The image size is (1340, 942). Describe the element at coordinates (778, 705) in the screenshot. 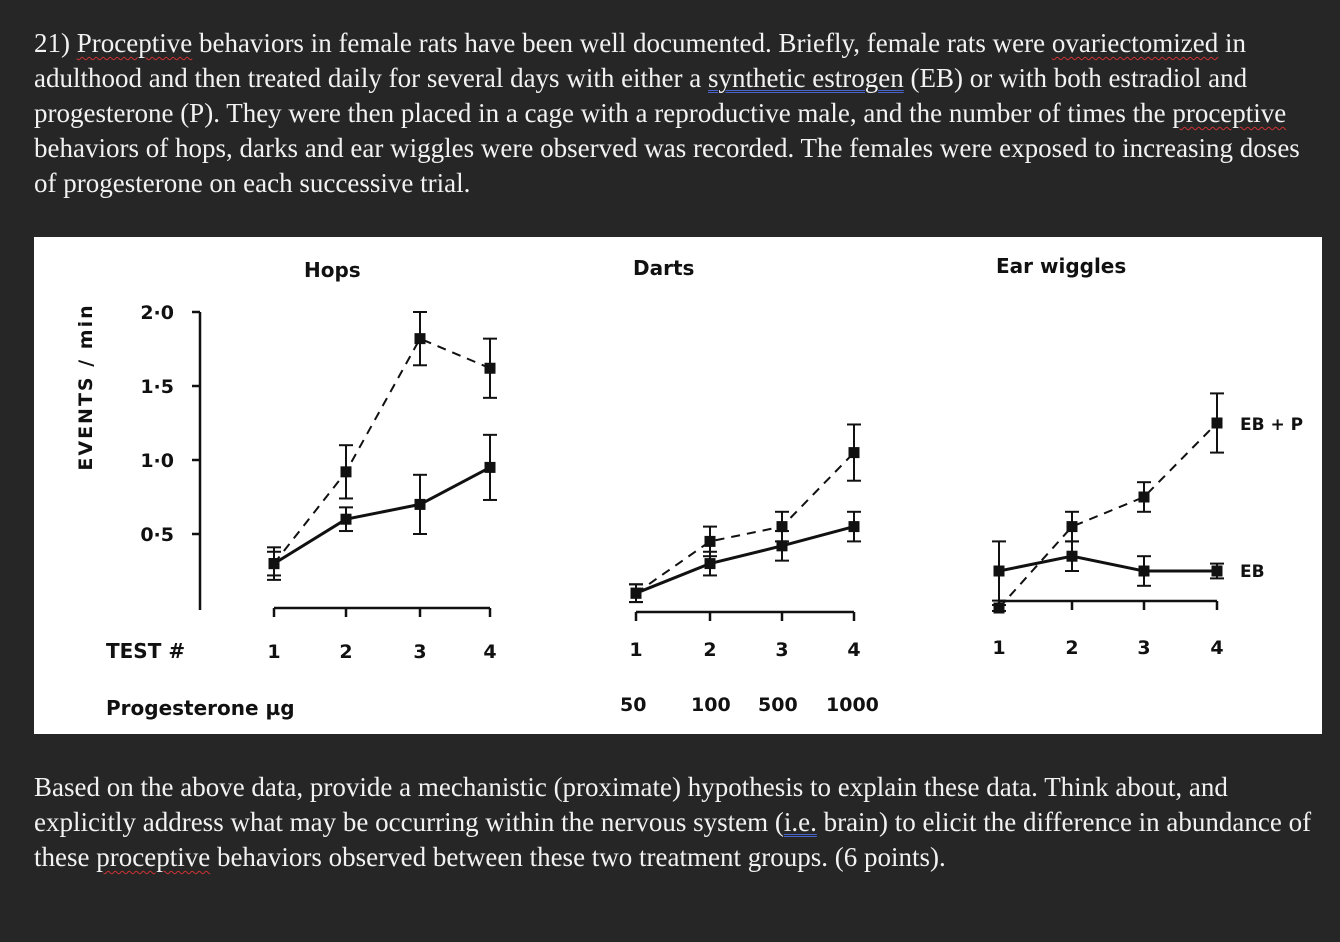

I see `dose-label: 500` at that location.